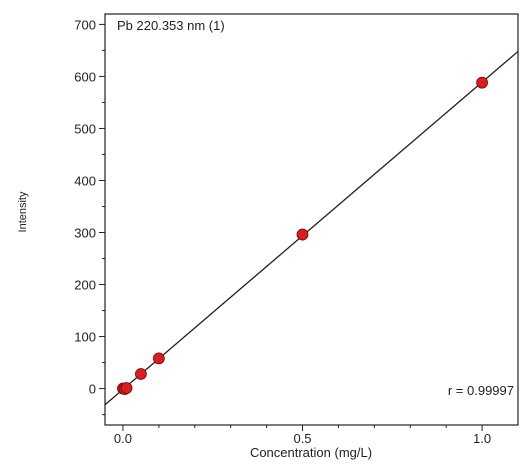 This screenshot has height=464, width=522. I want to click on y-tick-label: 500, so click(85, 128).